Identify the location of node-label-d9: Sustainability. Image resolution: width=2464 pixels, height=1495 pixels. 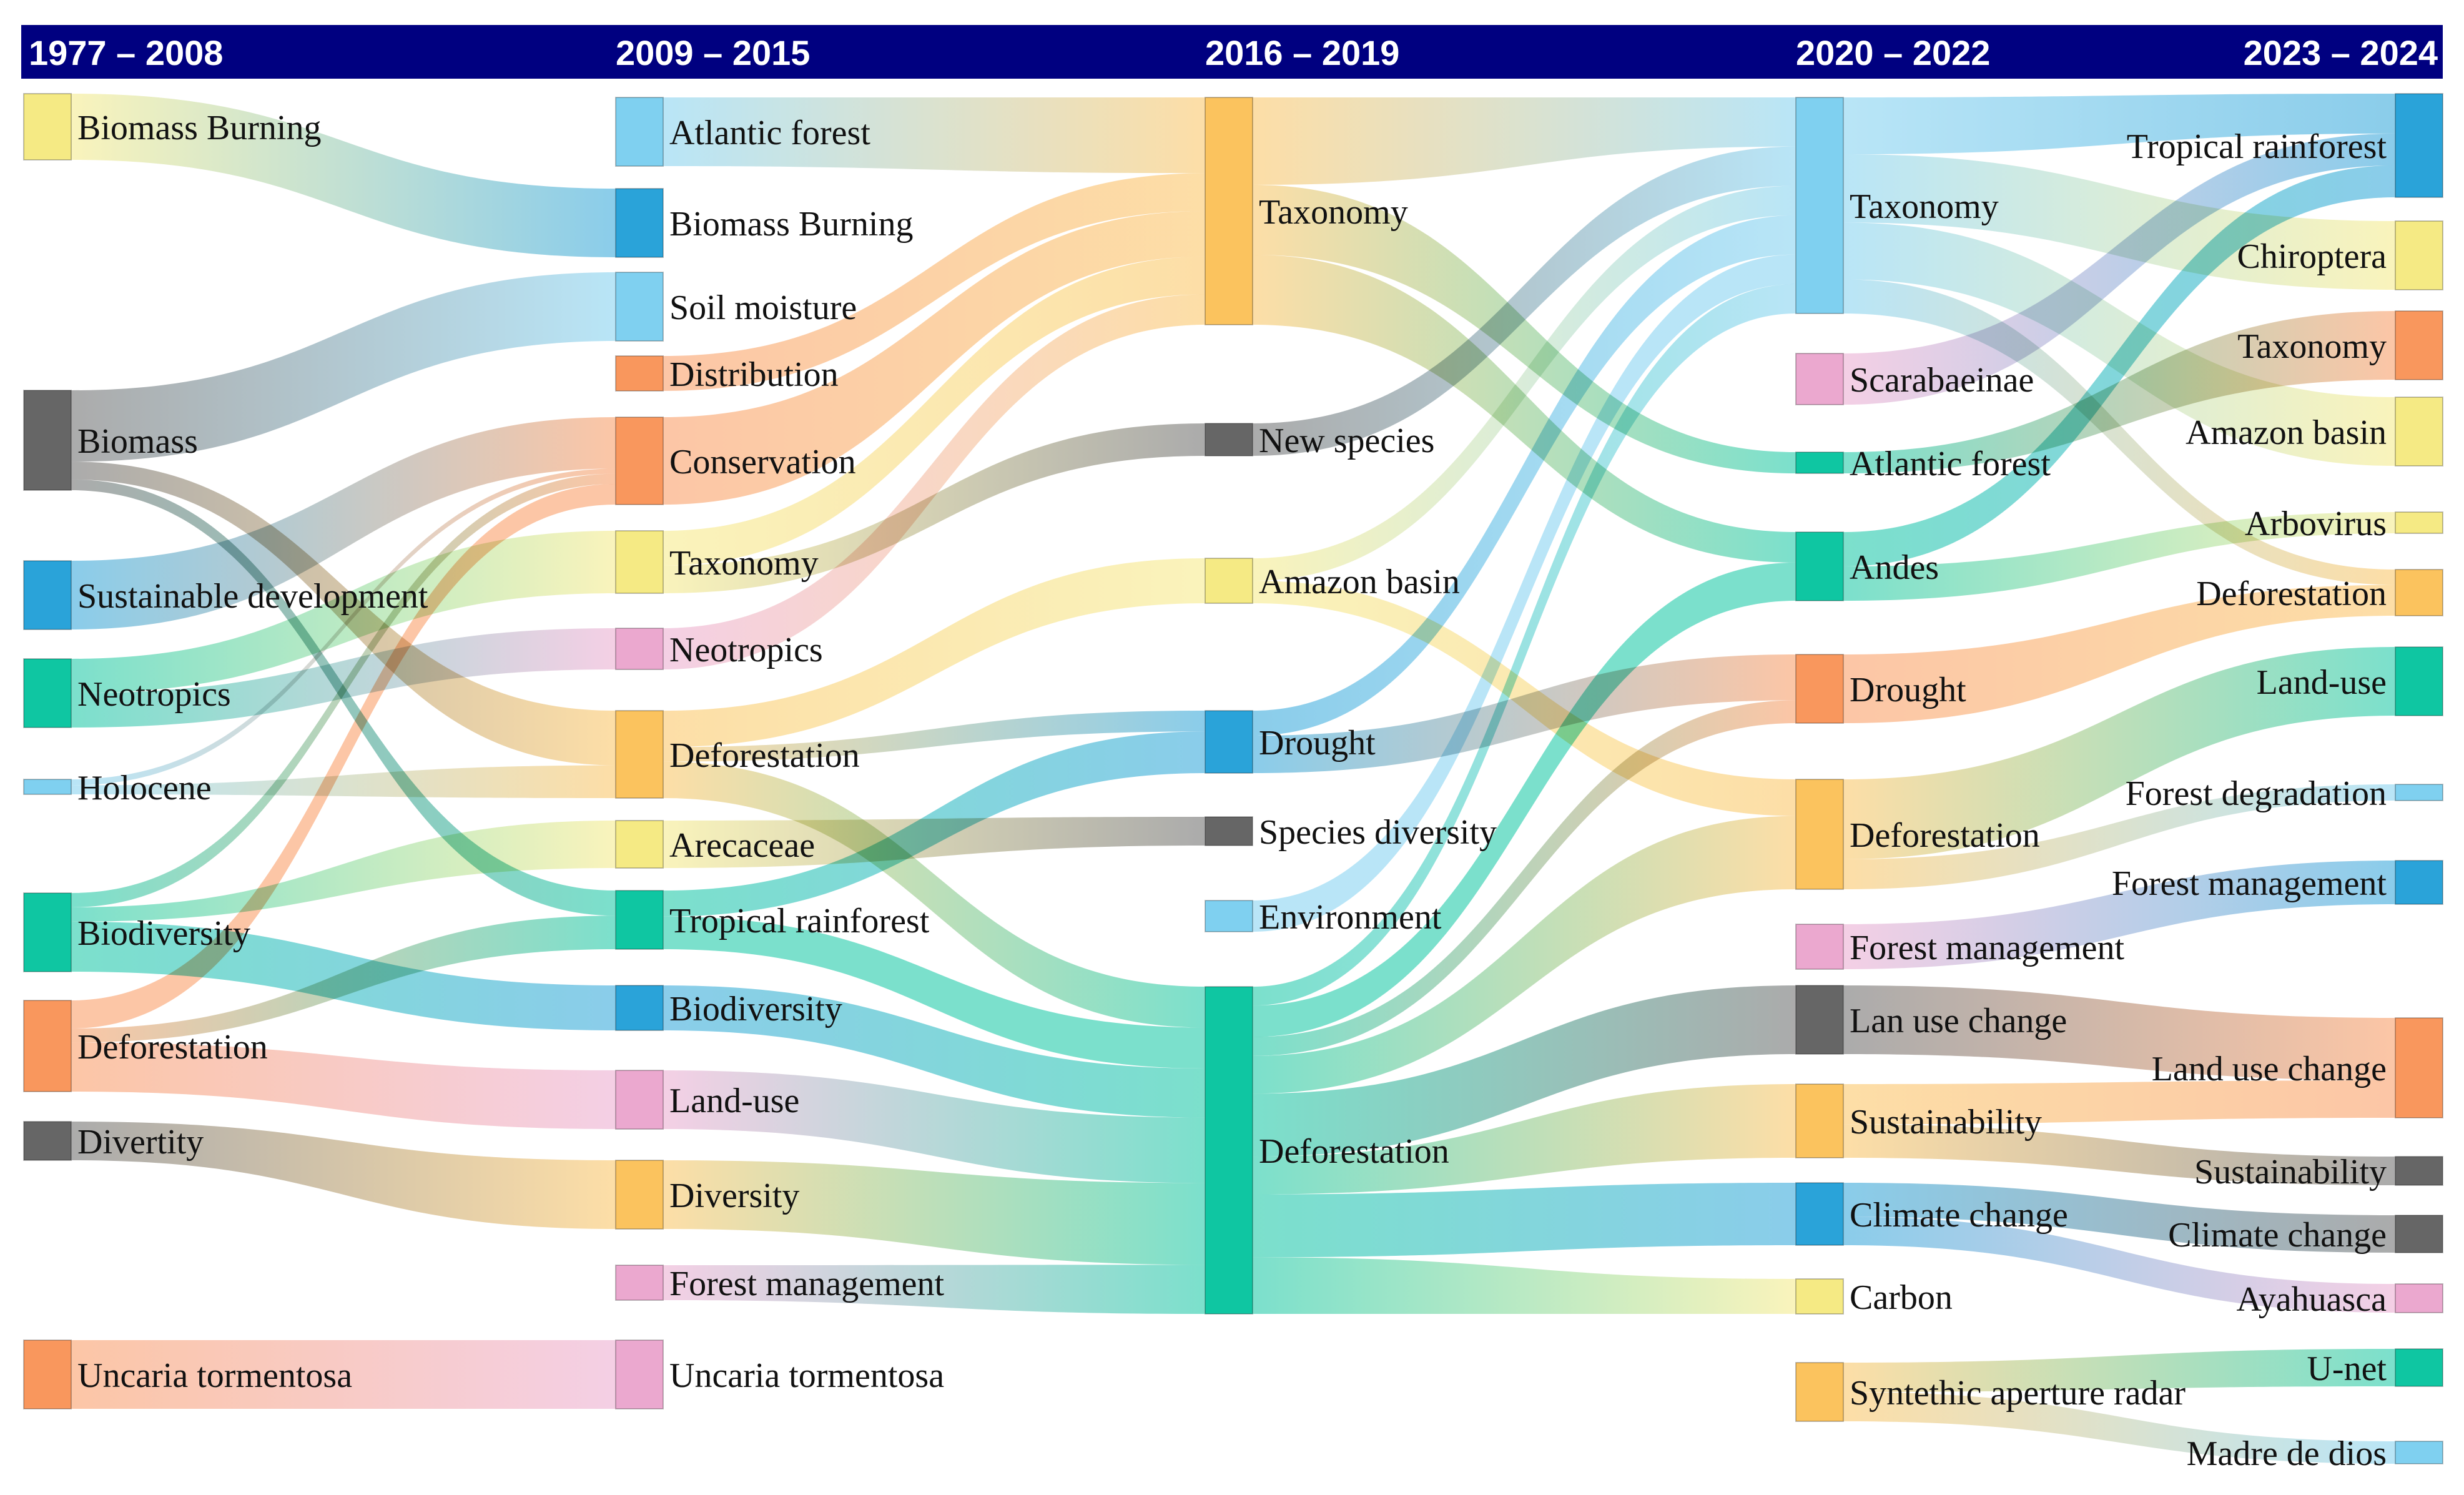
(1946, 1122).